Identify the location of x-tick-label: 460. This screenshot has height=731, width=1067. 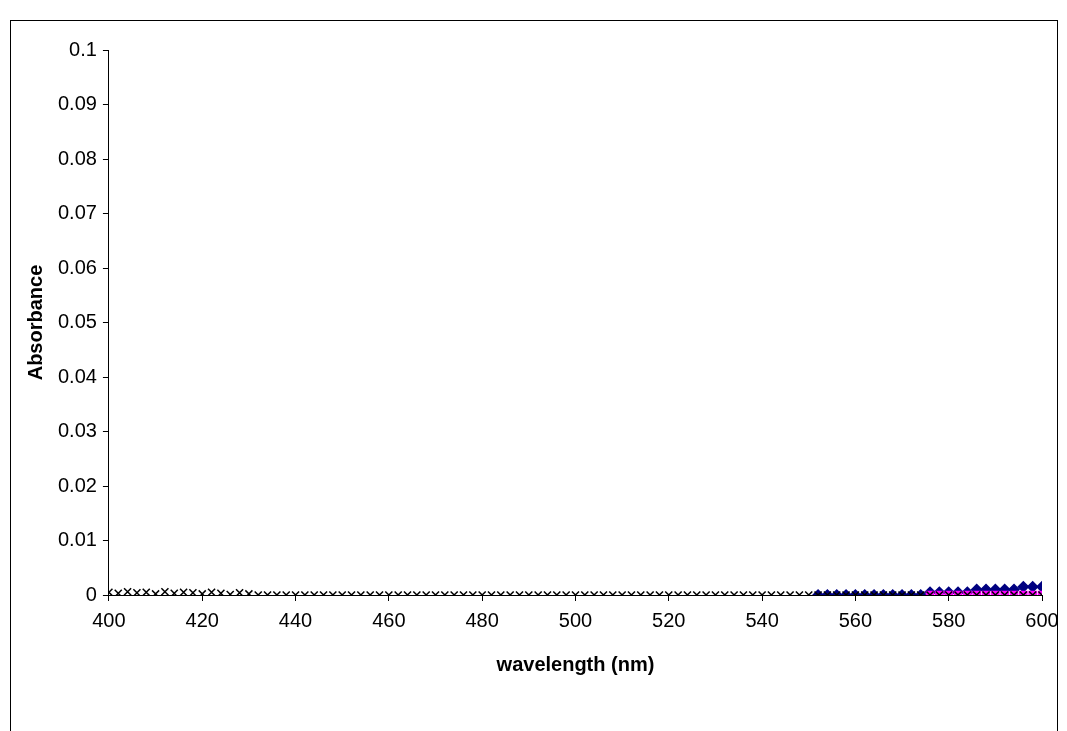
(389, 619).